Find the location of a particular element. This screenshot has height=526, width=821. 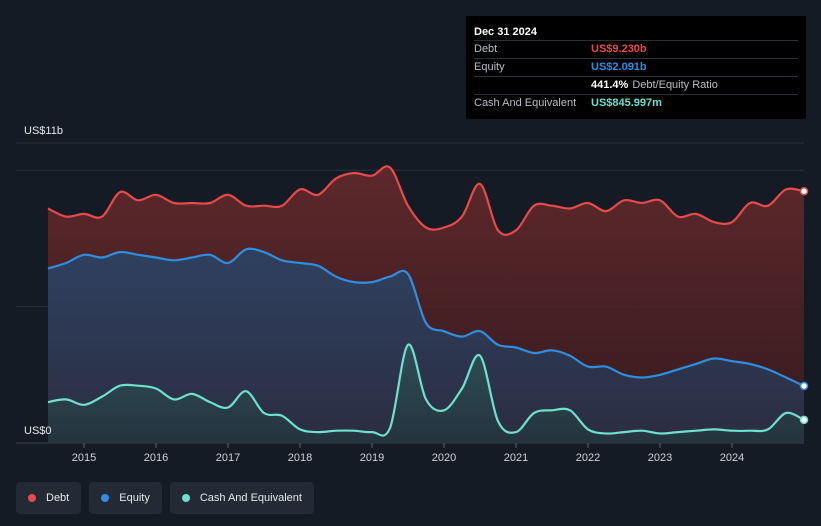

tooltip-row-ratio: 441.4% Debt/Equity Ratio is located at coordinates (636, 85).